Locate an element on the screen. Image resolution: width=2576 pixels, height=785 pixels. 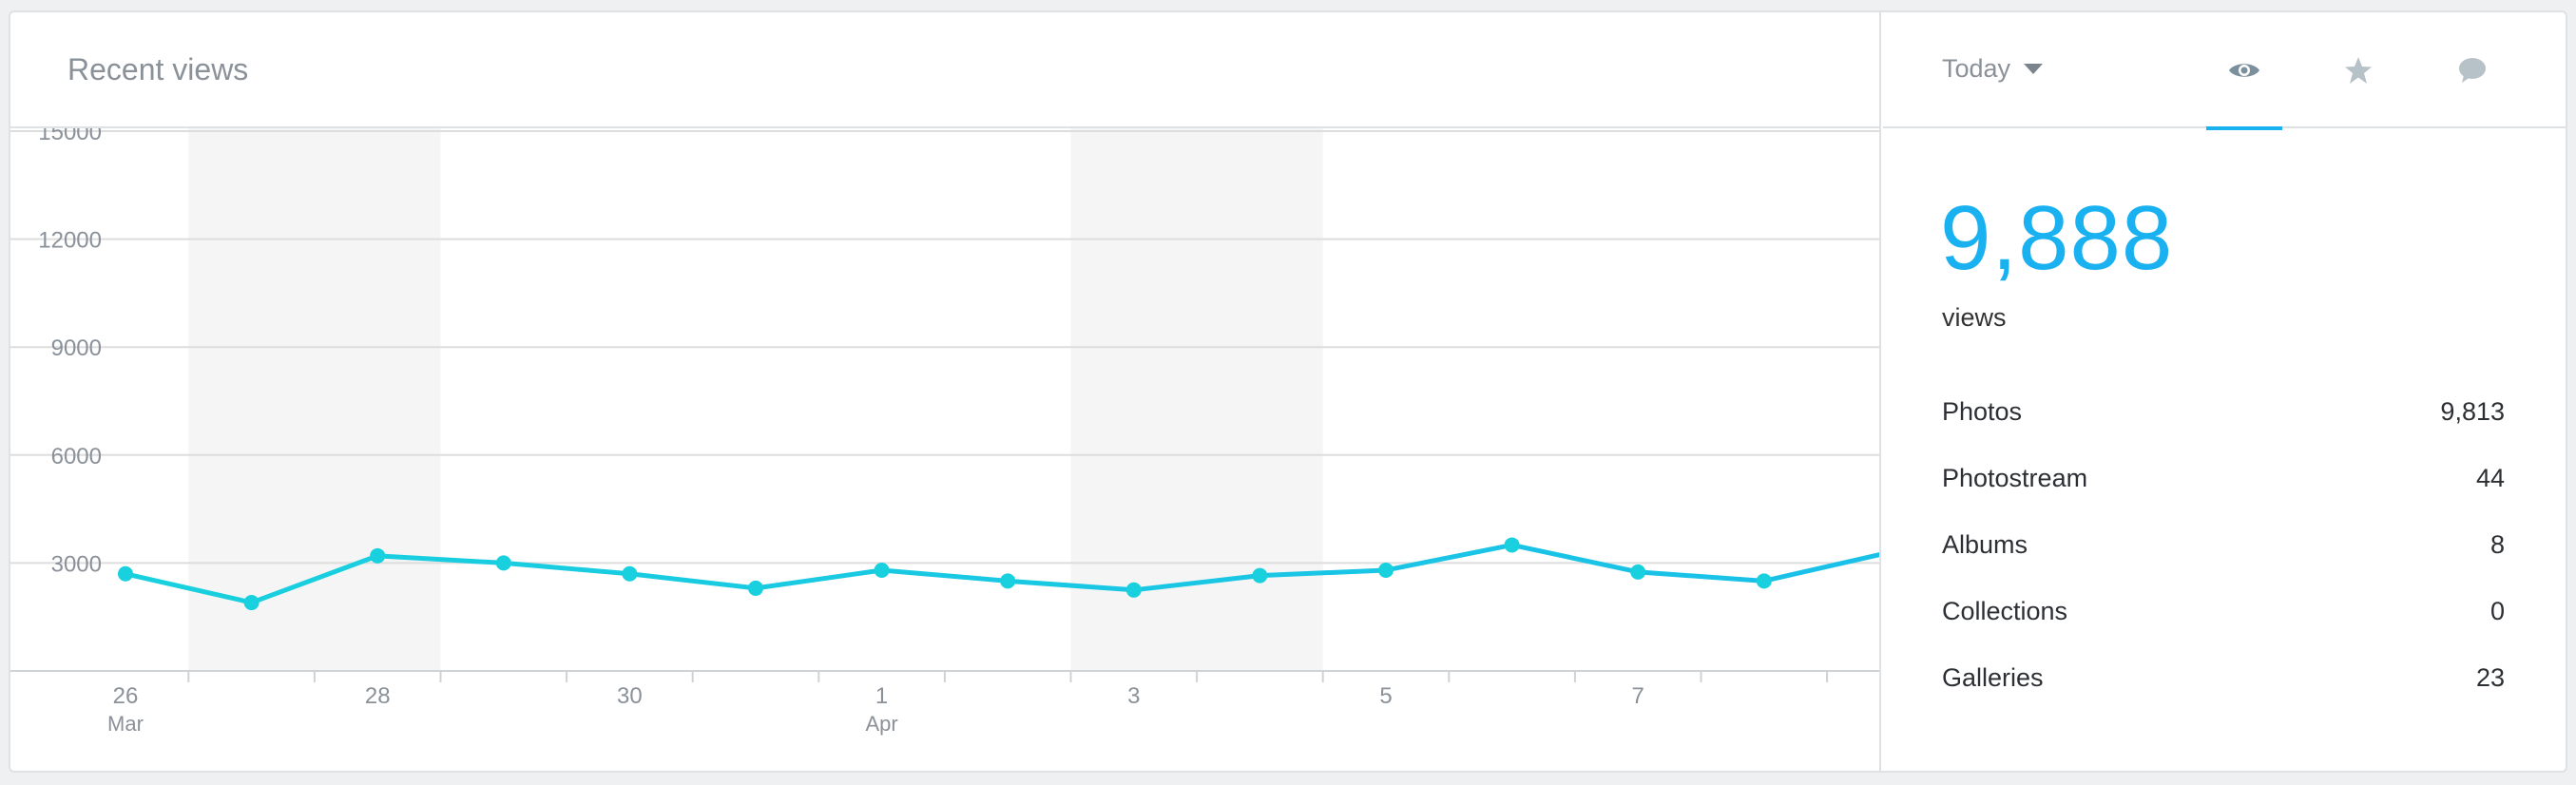
tab-views is located at coordinates (2244, 71).